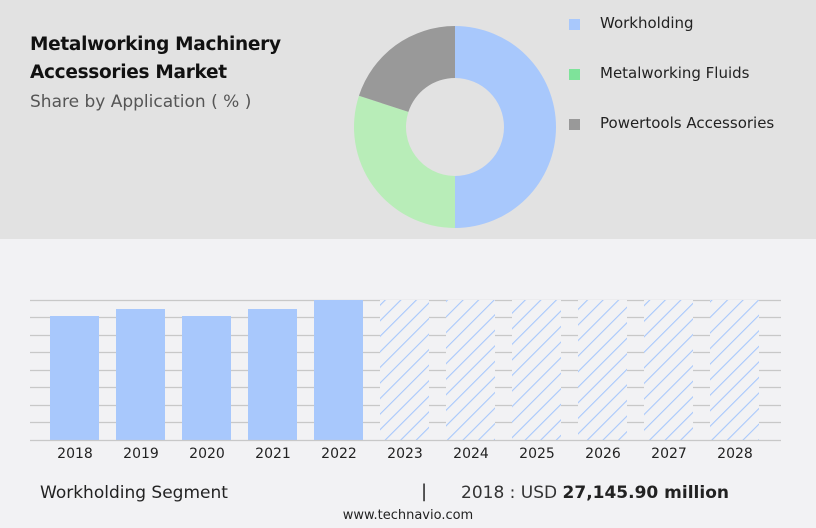 This screenshot has width=816, height=528. What do you see at coordinates (569, 370) in the screenshot?
I see `forecast-bars` at bounding box center [569, 370].